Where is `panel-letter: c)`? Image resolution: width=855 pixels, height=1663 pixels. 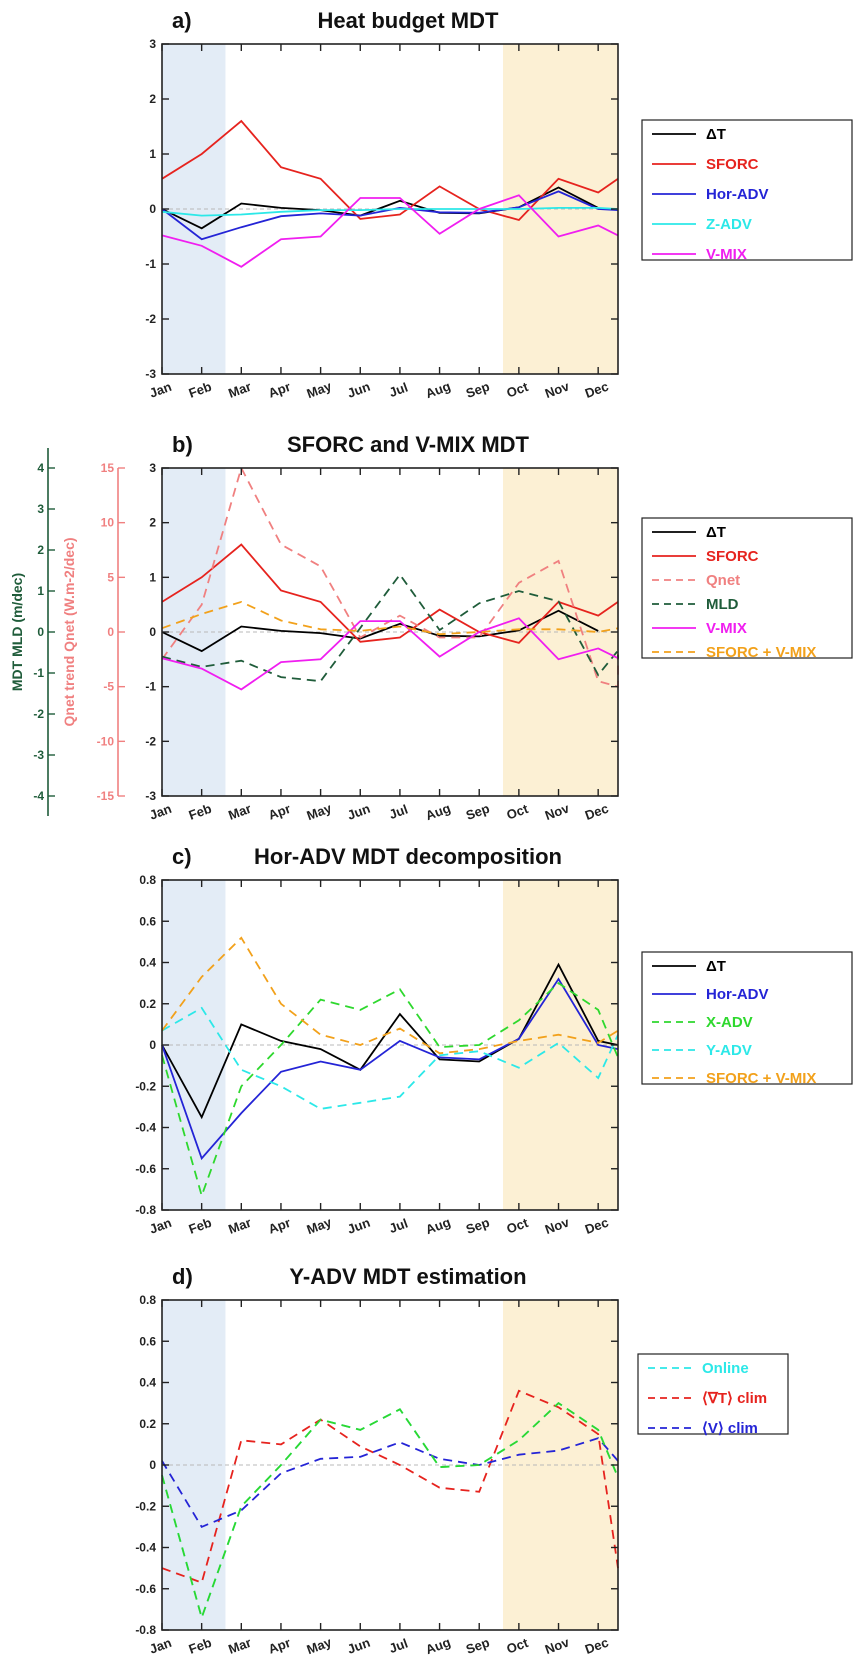 panel-letter: c) is located at coordinates (182, 856).